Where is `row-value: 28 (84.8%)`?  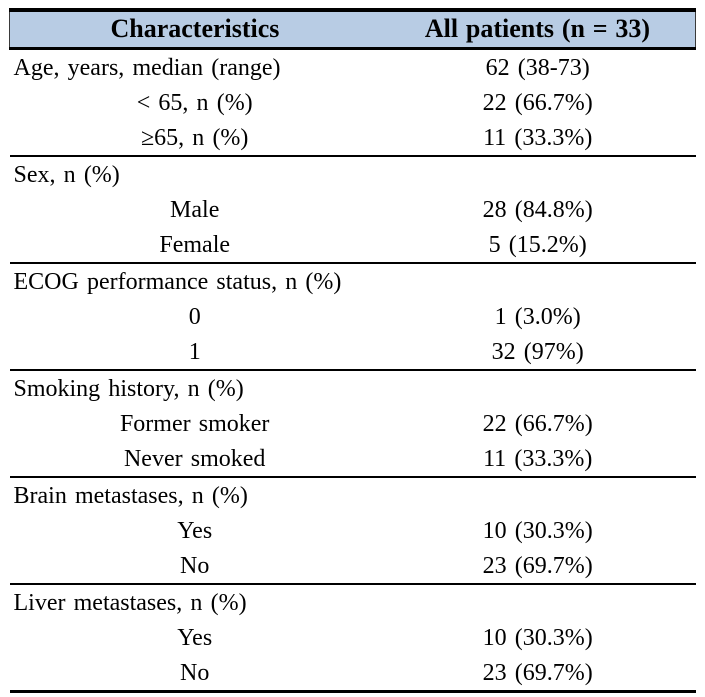 row-value: 28 (84.8%) is located at coordinates (537, 209).